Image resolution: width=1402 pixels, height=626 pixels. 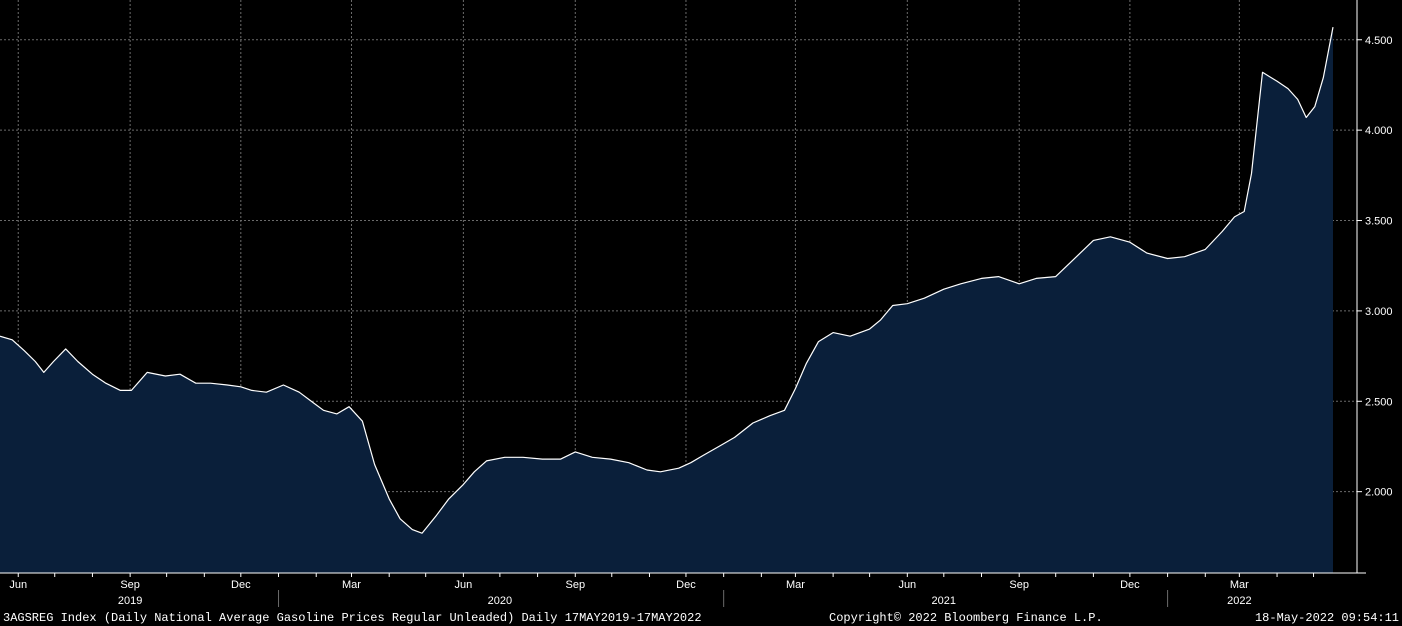 What do you see at coordinates (1326, 618) in the screenshot?
I see `footer-timestamp: 18-May-2022 09:54:11` at bounding box center [1326, 618].